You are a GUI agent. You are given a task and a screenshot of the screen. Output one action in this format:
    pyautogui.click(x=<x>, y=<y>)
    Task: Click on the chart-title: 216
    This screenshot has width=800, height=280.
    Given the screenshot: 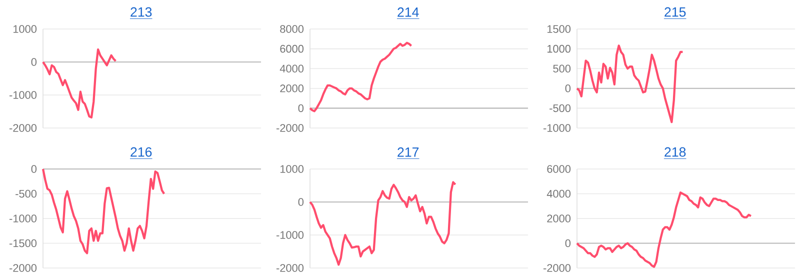 What is the action you would take?
    pyautogui.click(x=141, y=152)
    